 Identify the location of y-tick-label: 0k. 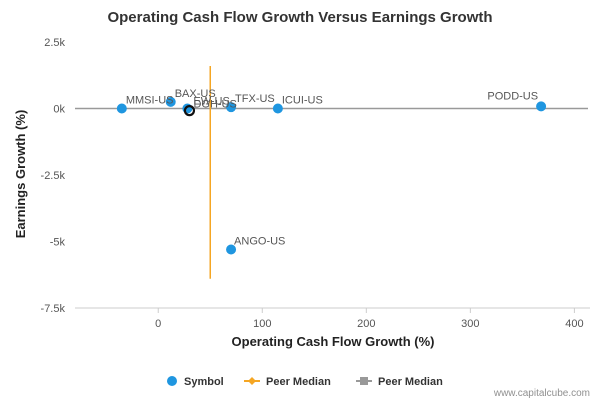
(59, 110).